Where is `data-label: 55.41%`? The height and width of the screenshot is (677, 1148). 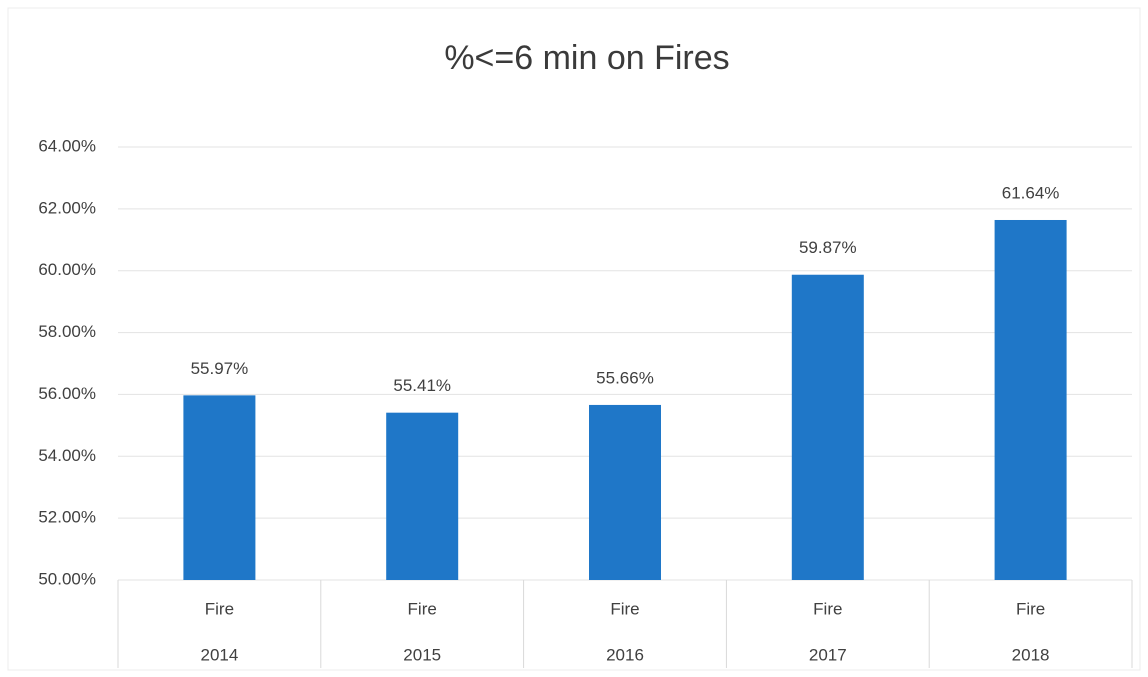 data-label: 55.41% is located at coordinates (422, 385).